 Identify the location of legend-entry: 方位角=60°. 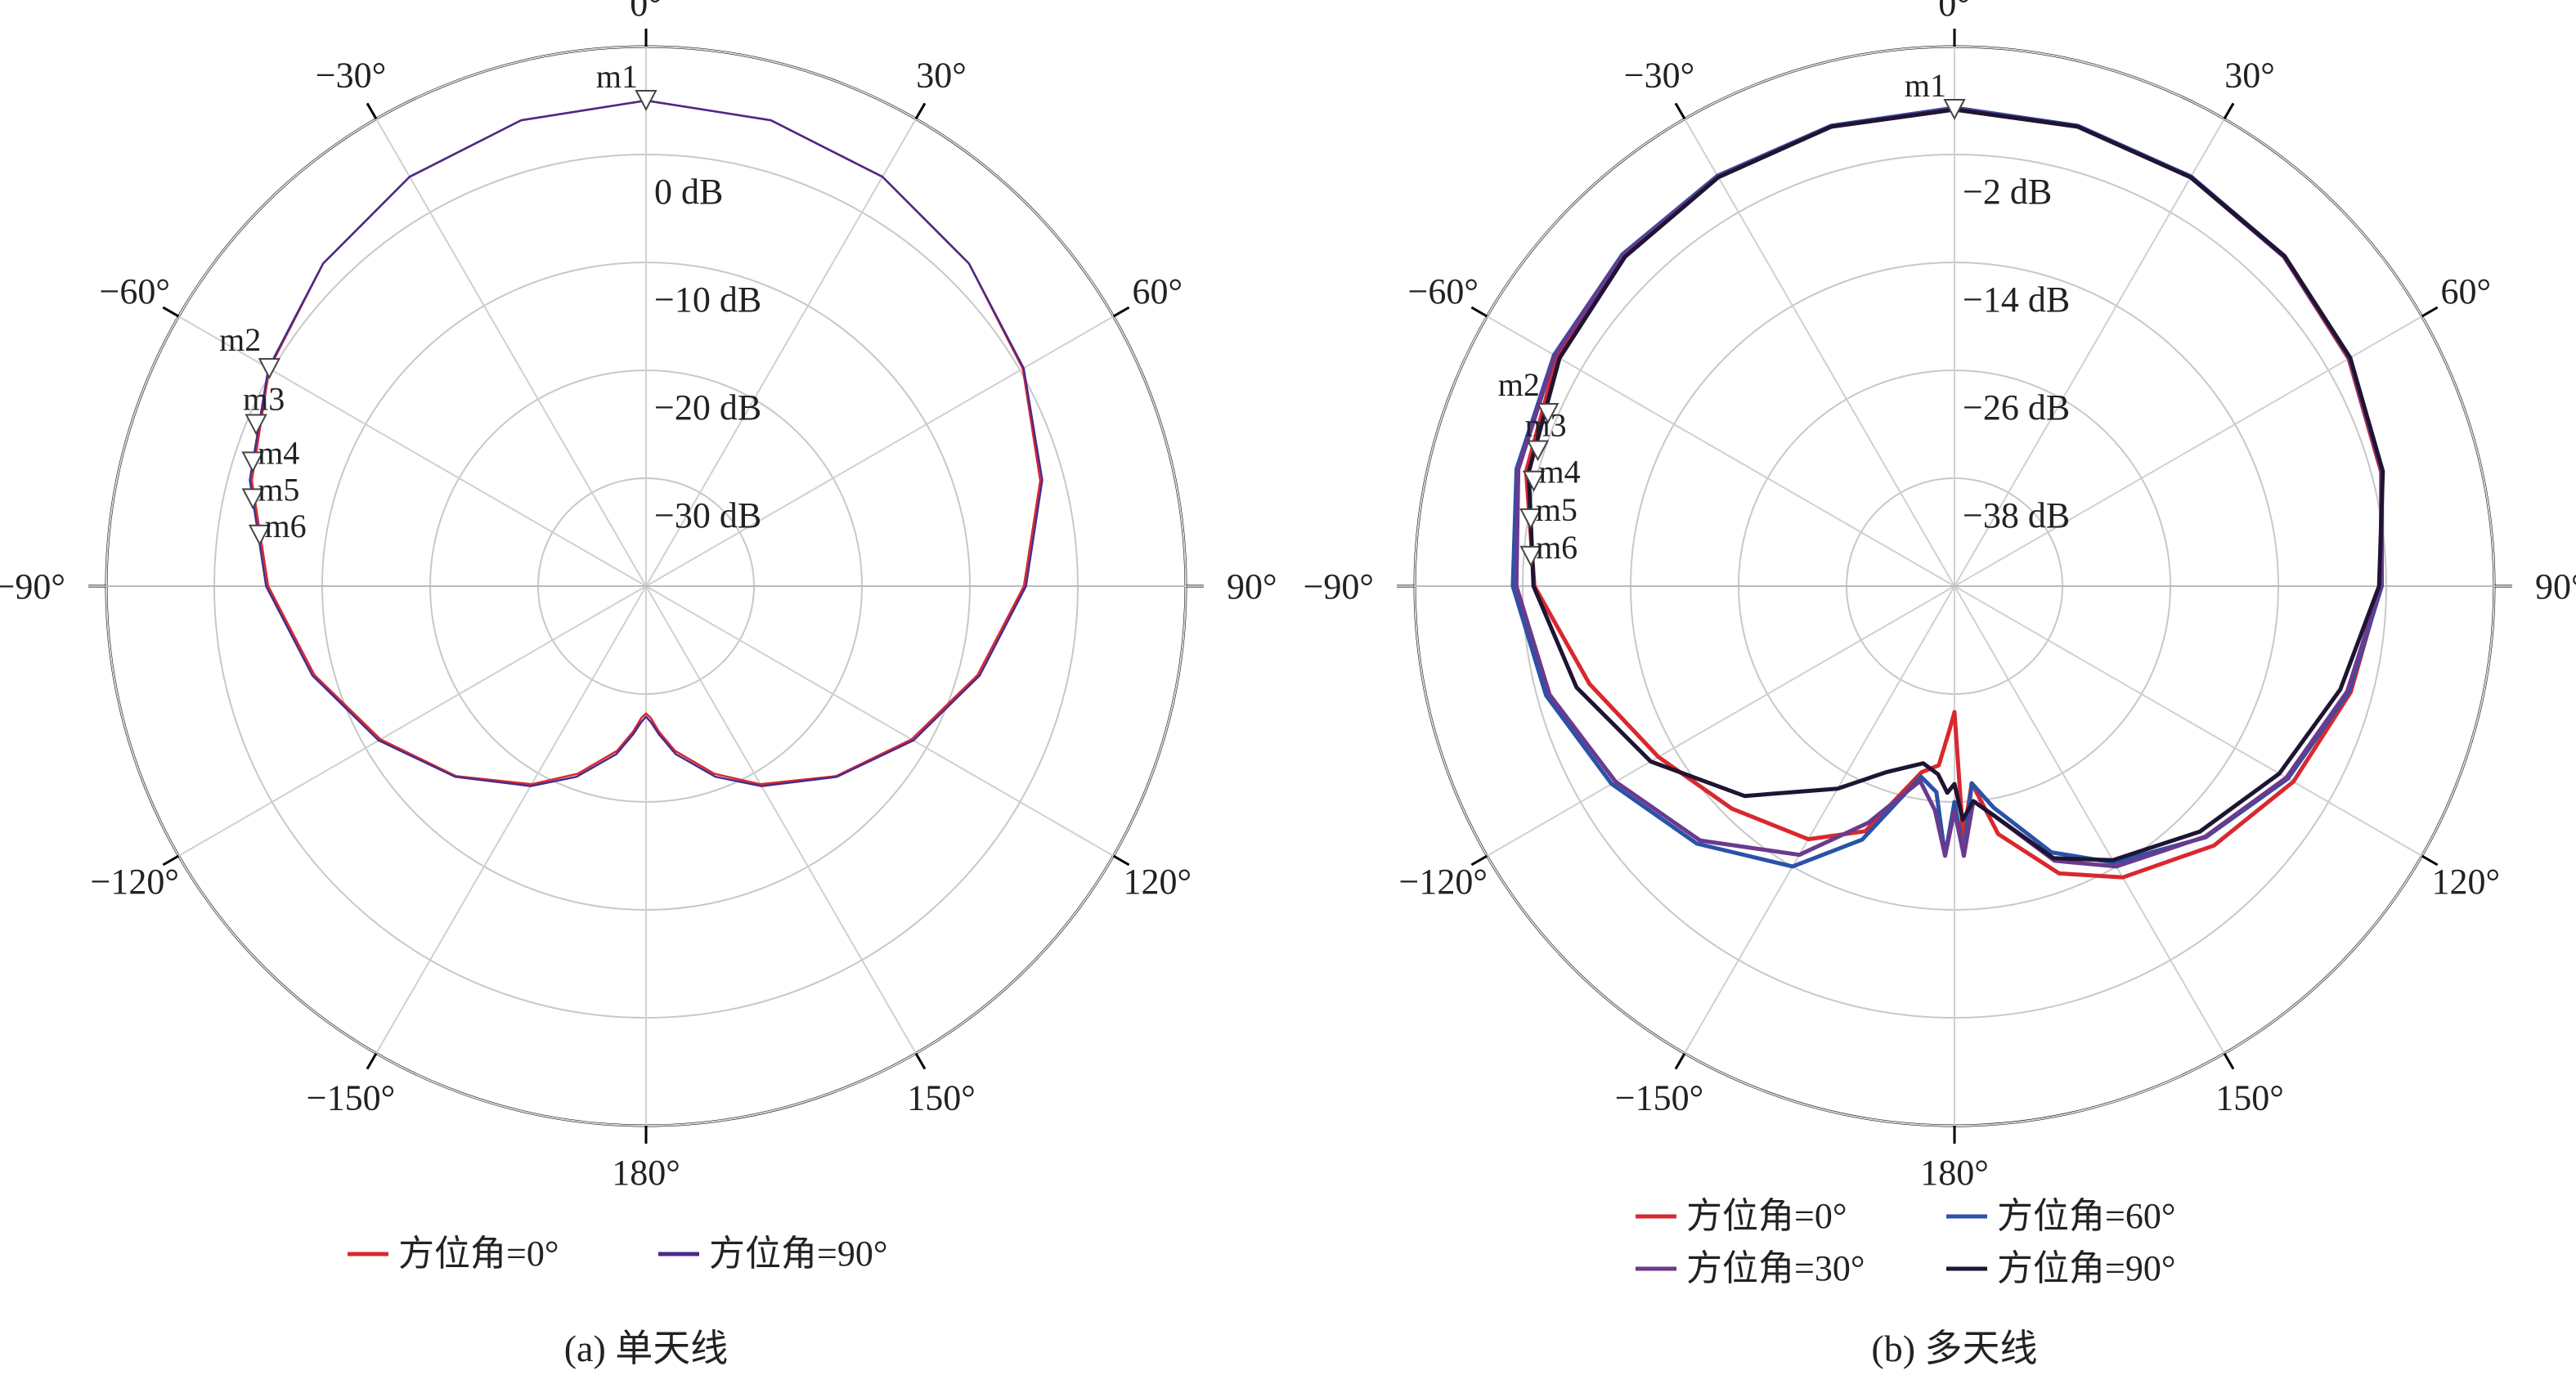
(2086, 1216).